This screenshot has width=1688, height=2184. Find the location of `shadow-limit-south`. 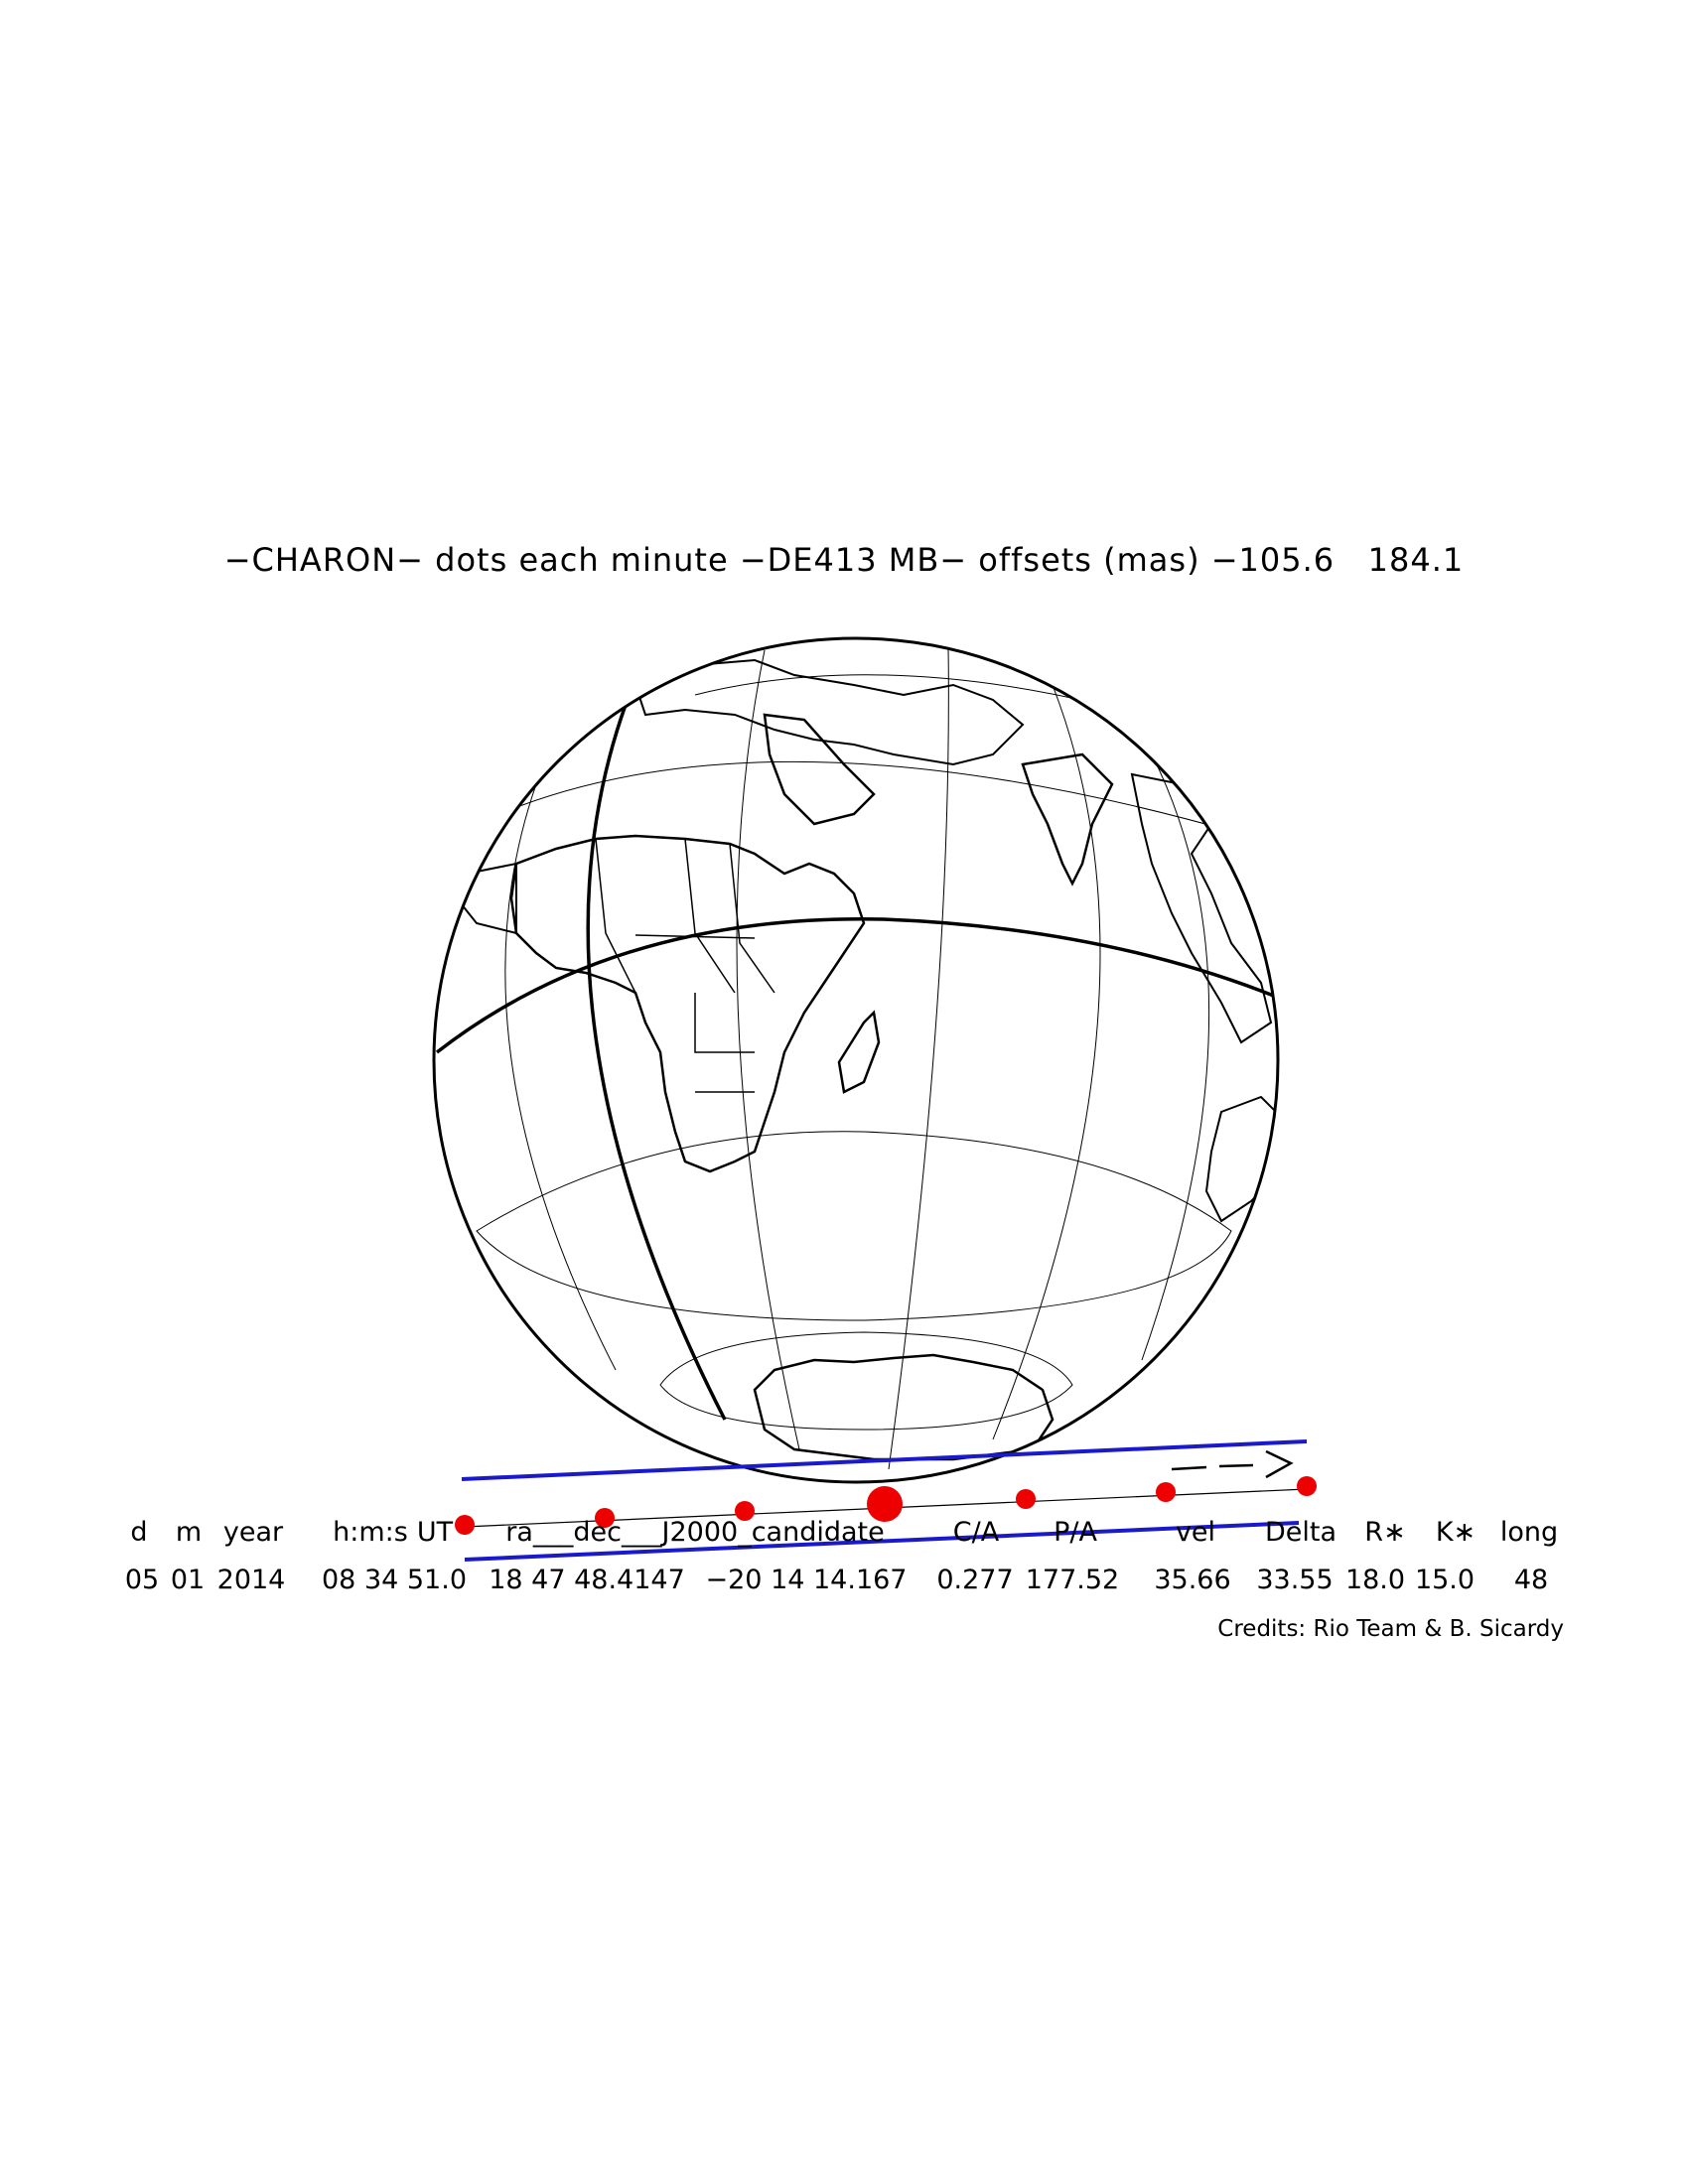

shadow-limit-south is located at coordinates (882, 1541).